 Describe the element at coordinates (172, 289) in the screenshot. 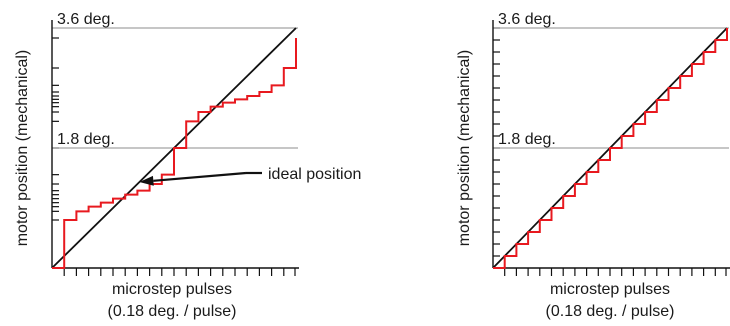

I see `left-x-axis-label: microstep pulses` at that location.